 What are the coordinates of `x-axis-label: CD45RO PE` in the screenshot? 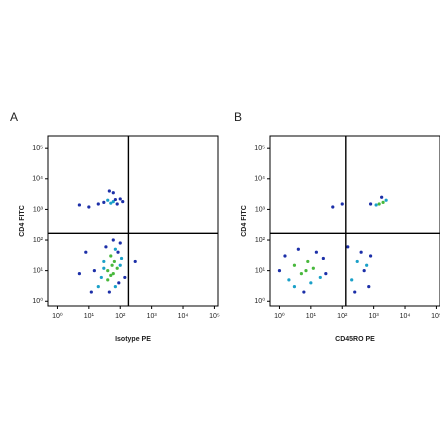 It's located at (355, 339).